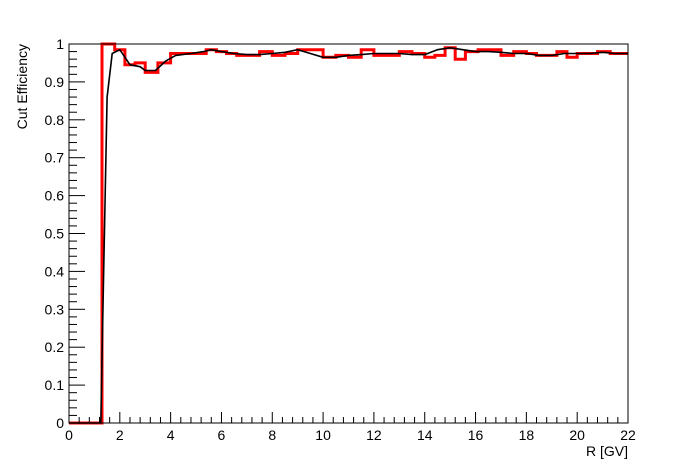 Image resolution: width=698 pixels, height=471 pixels. Describe the element at coordinates (425, 435) in the screenshot. I see `x-tick-label: 14` at that location.